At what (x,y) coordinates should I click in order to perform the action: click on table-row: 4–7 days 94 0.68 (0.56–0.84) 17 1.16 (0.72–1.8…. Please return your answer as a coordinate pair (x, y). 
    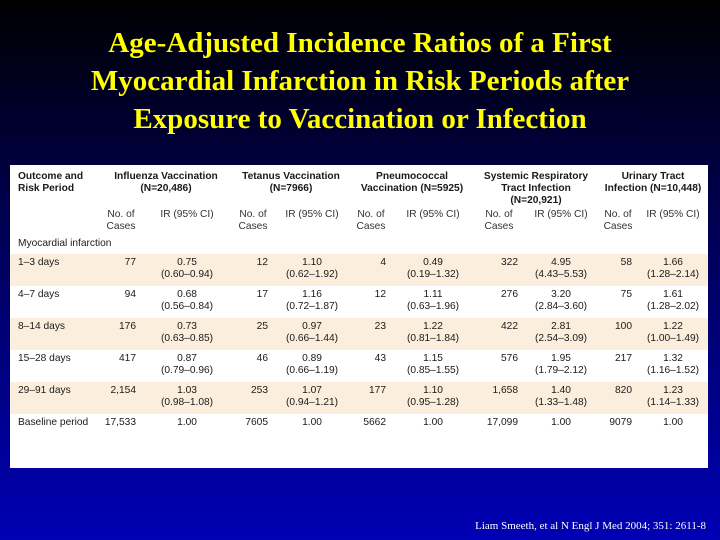
    Looking at the image, I should click on (359, 302).